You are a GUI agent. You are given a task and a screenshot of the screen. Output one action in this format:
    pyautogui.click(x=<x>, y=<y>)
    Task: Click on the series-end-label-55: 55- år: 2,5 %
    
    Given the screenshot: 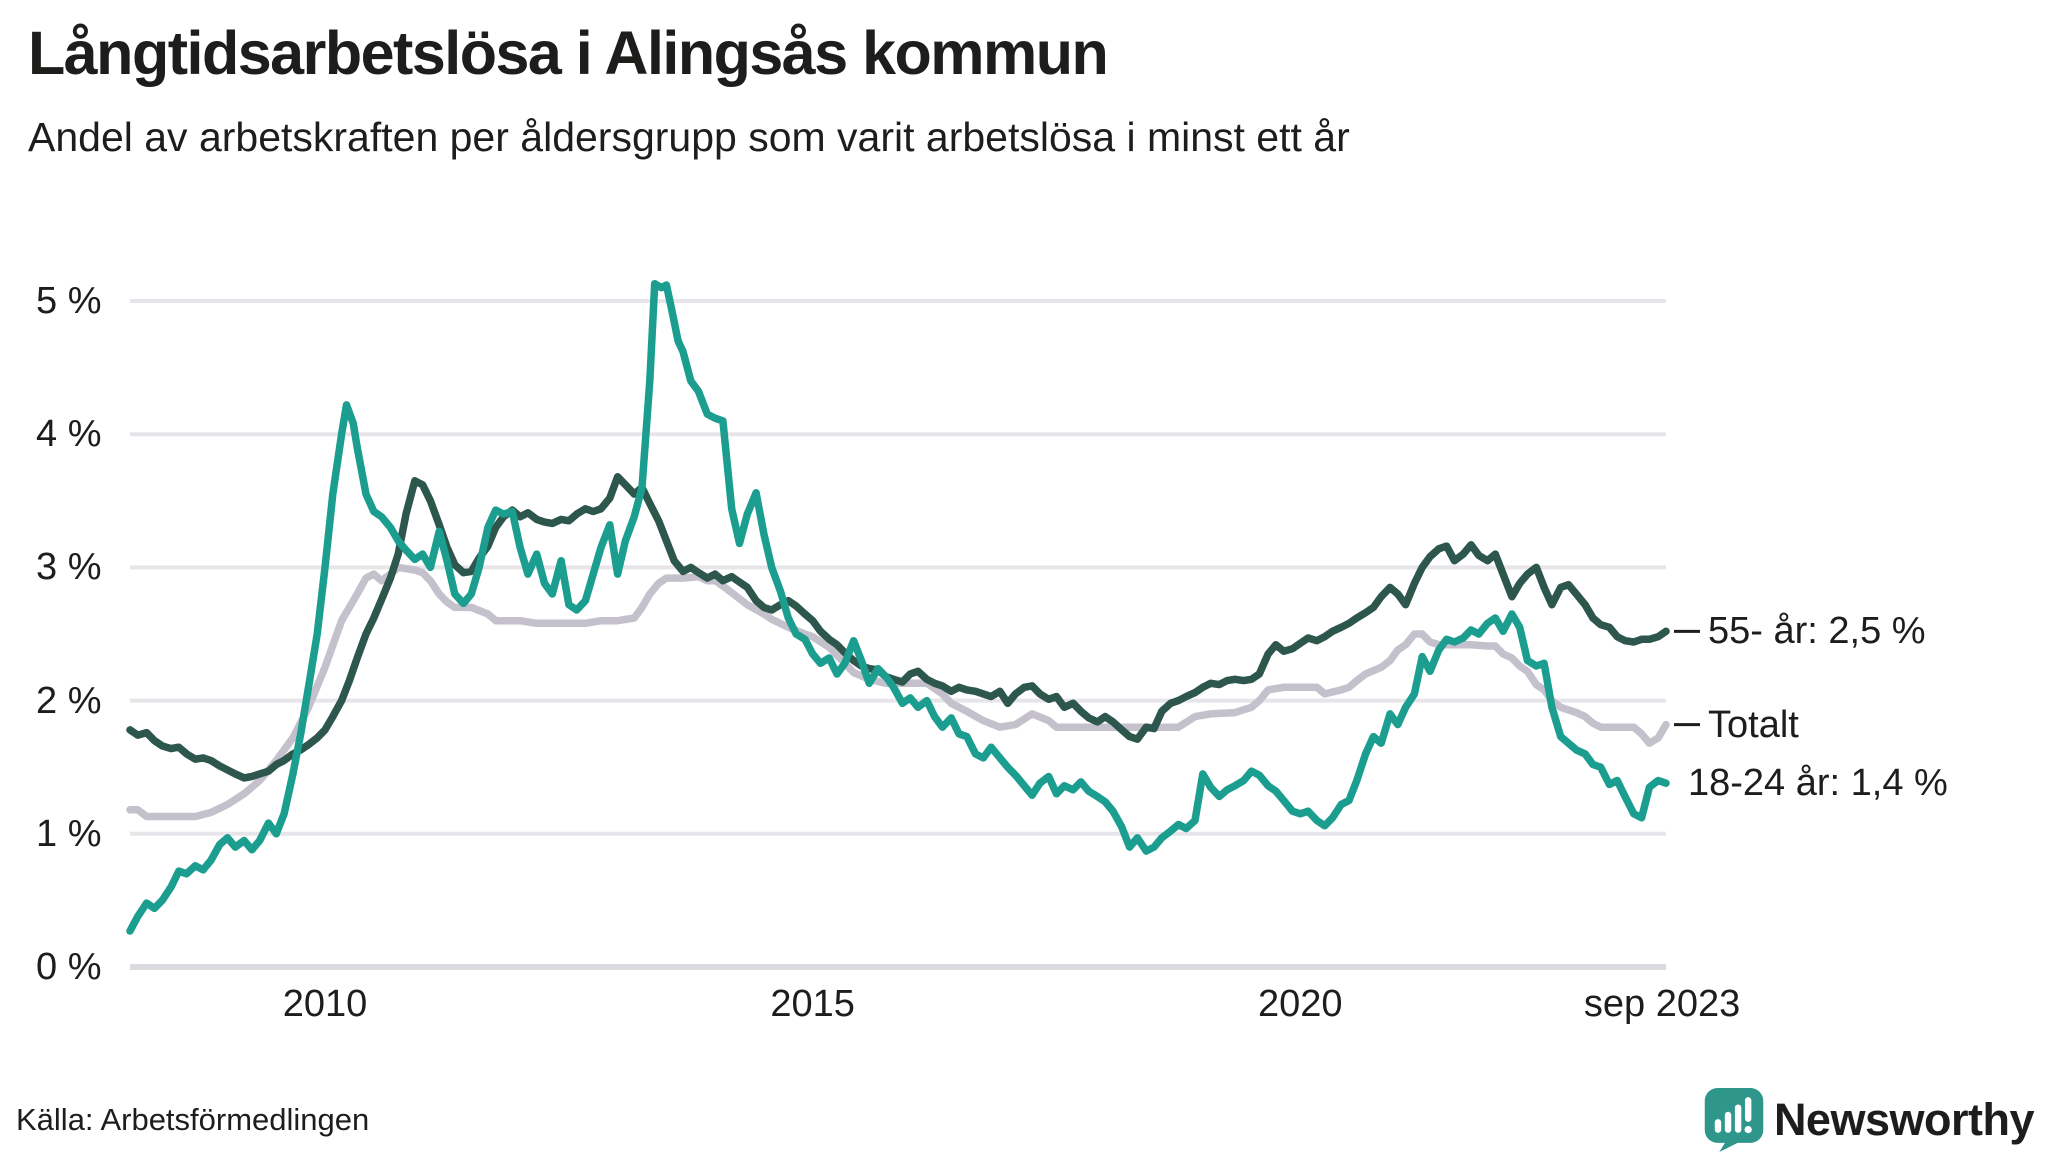 What is the action you would take?
    pyautogui.click(x=1817, y=631)
    